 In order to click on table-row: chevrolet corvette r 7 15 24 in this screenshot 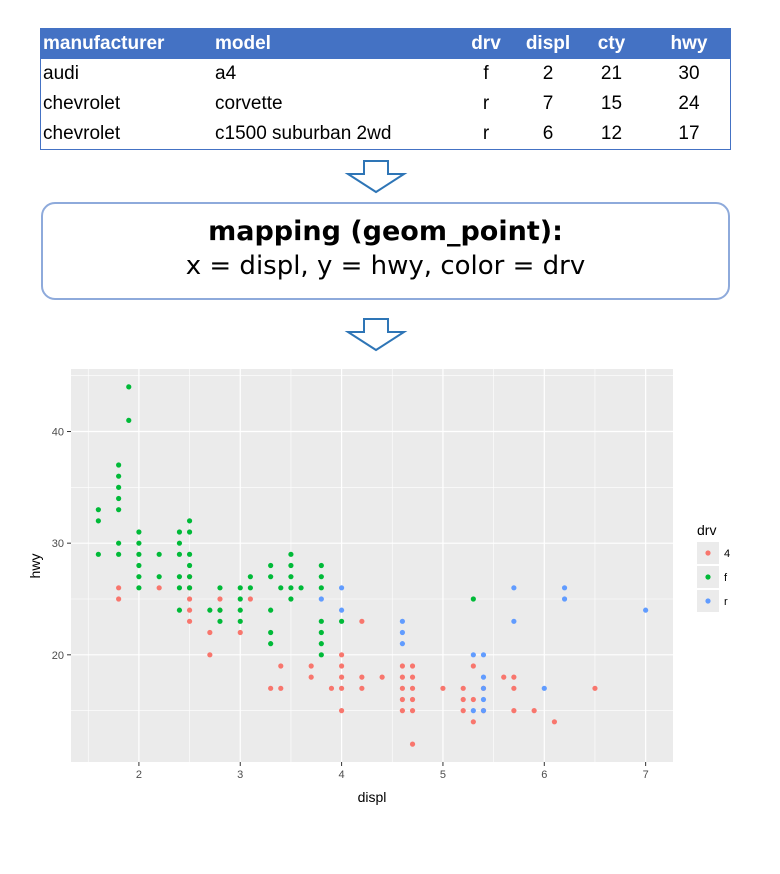, I will do `click(385, 104)`.